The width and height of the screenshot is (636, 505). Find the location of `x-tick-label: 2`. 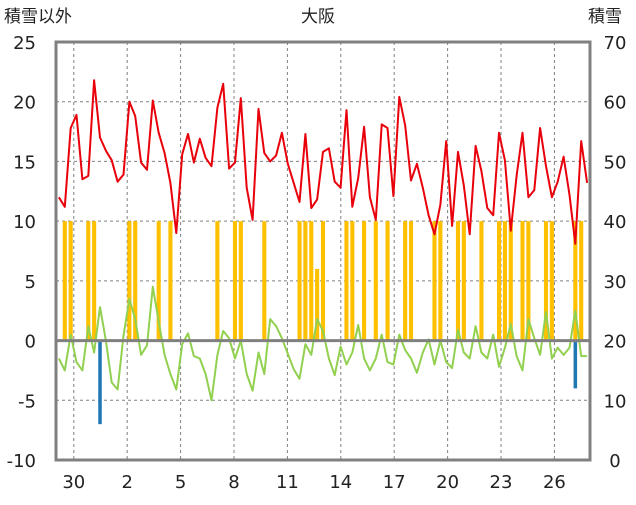

x-tick-label: 2 is located at coordinates (126, 482).